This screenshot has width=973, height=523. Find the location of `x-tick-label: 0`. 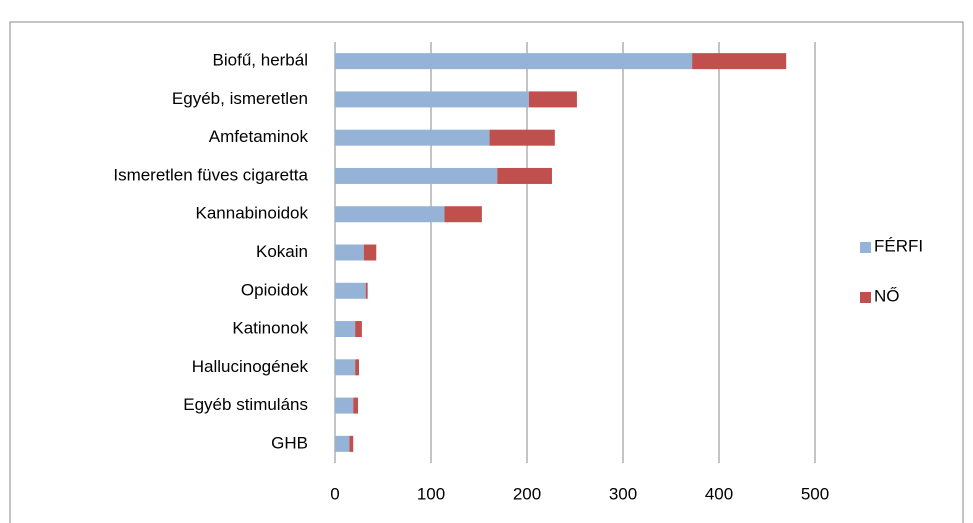

x-tick-label: 0 is located at coordinates (334, 493).